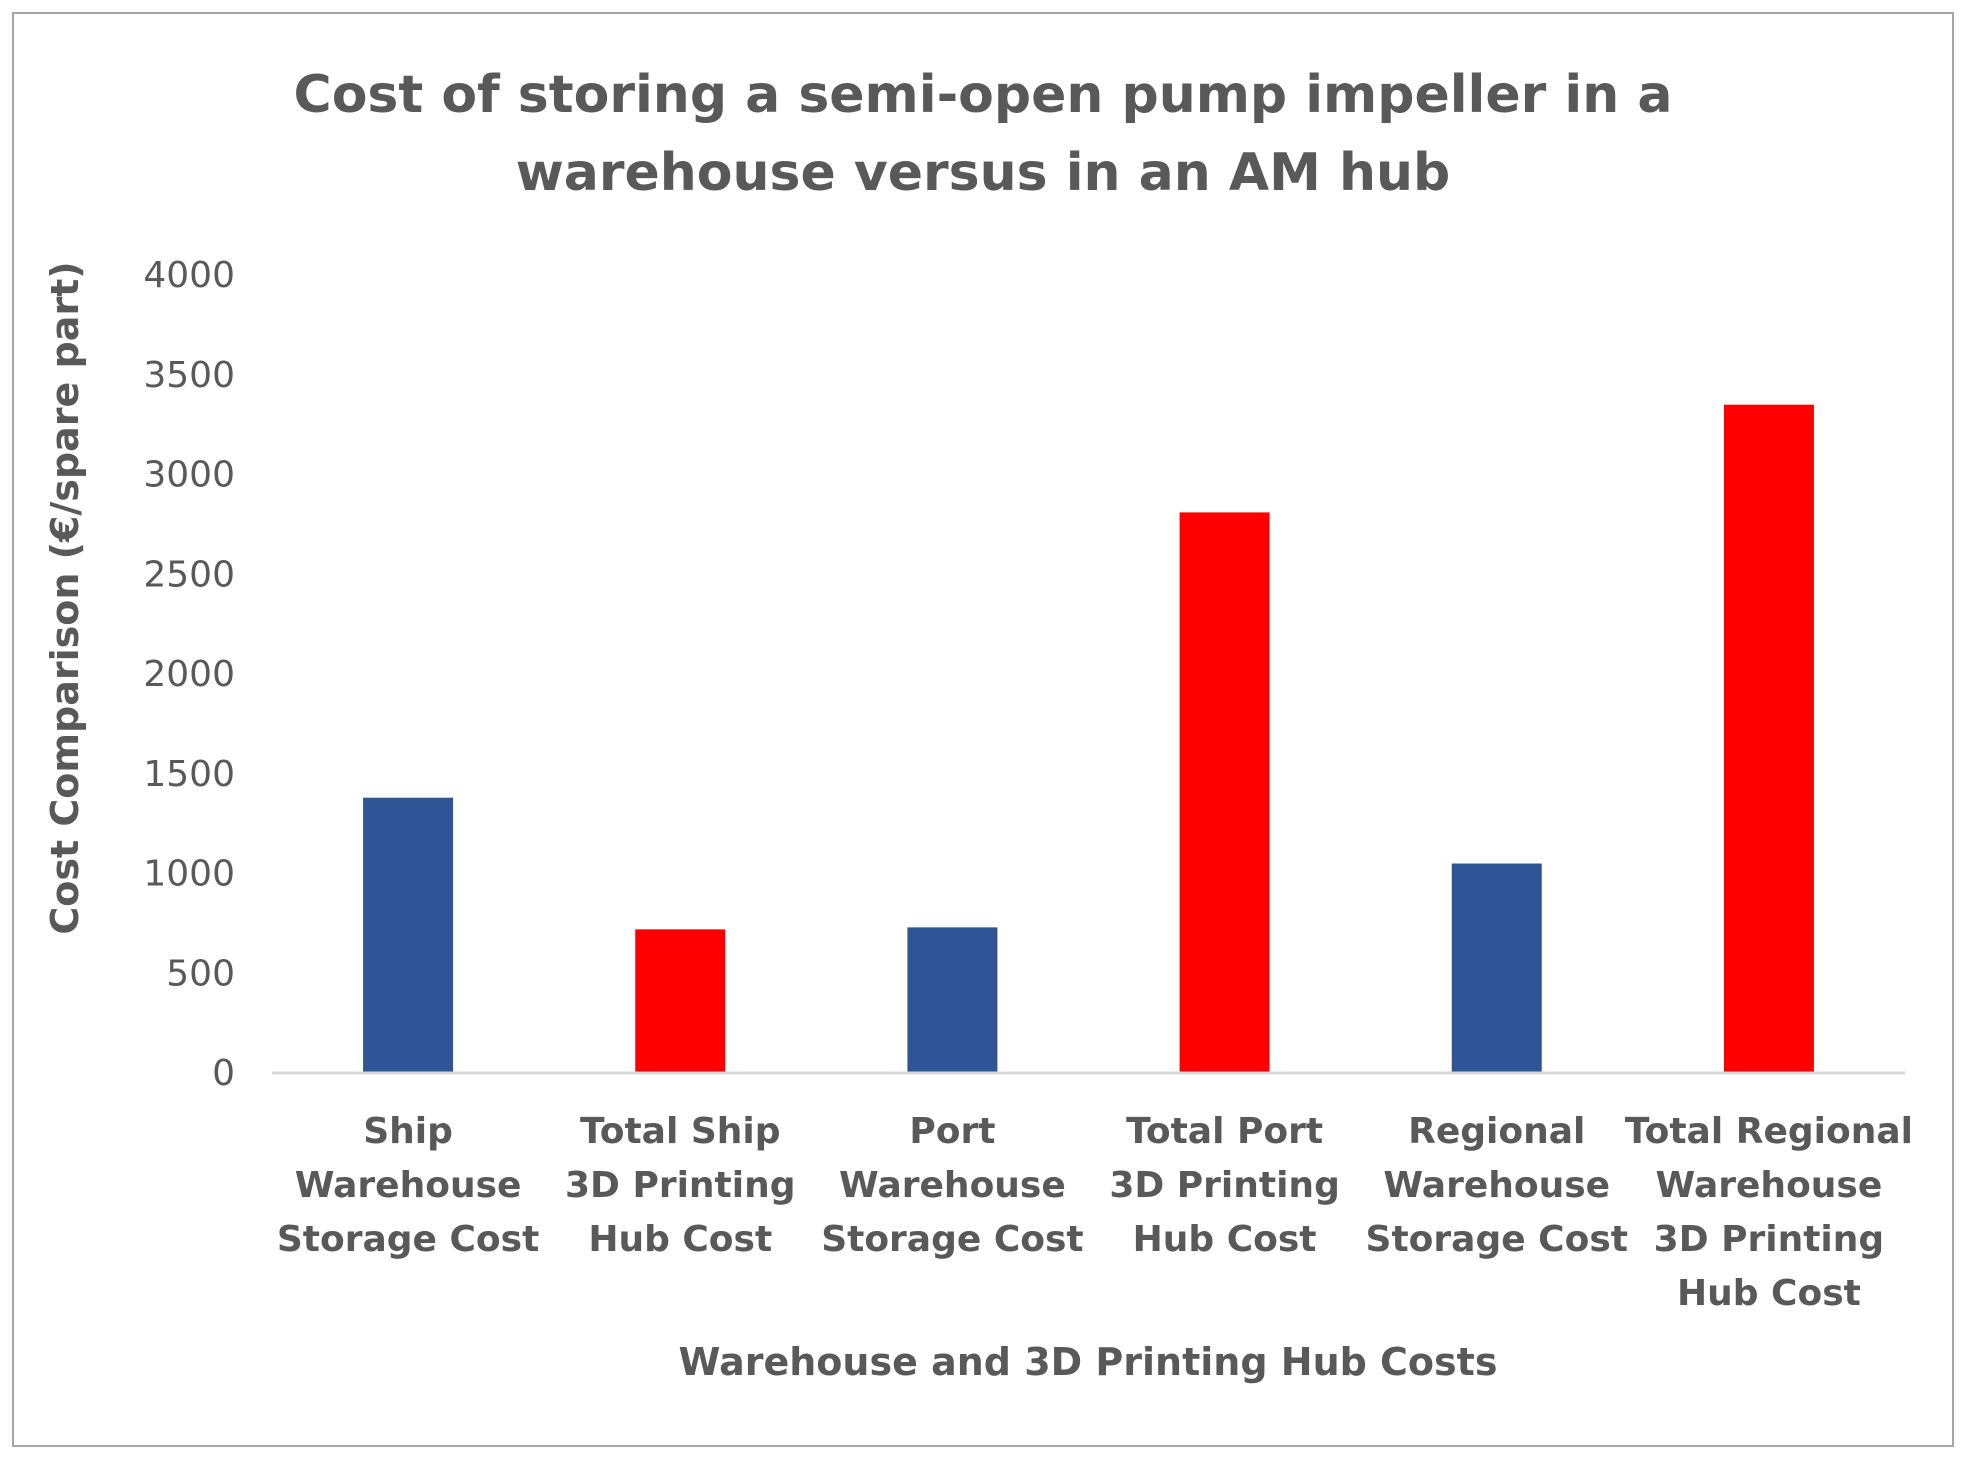 Image resolution: width=1966 pixels, height=1459 pixels. What do you see at coordinates (189, 874) in the screenshot?
I see `y-tick-label: 1000` at bounding box center [189, 874].